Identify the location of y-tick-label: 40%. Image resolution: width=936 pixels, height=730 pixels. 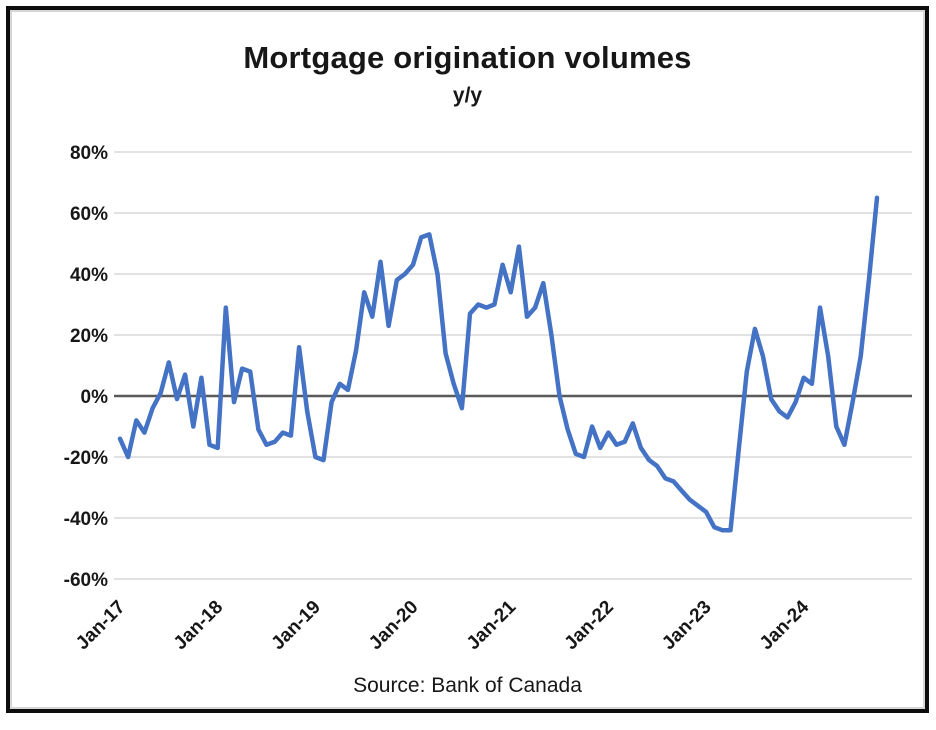
(89, 275).